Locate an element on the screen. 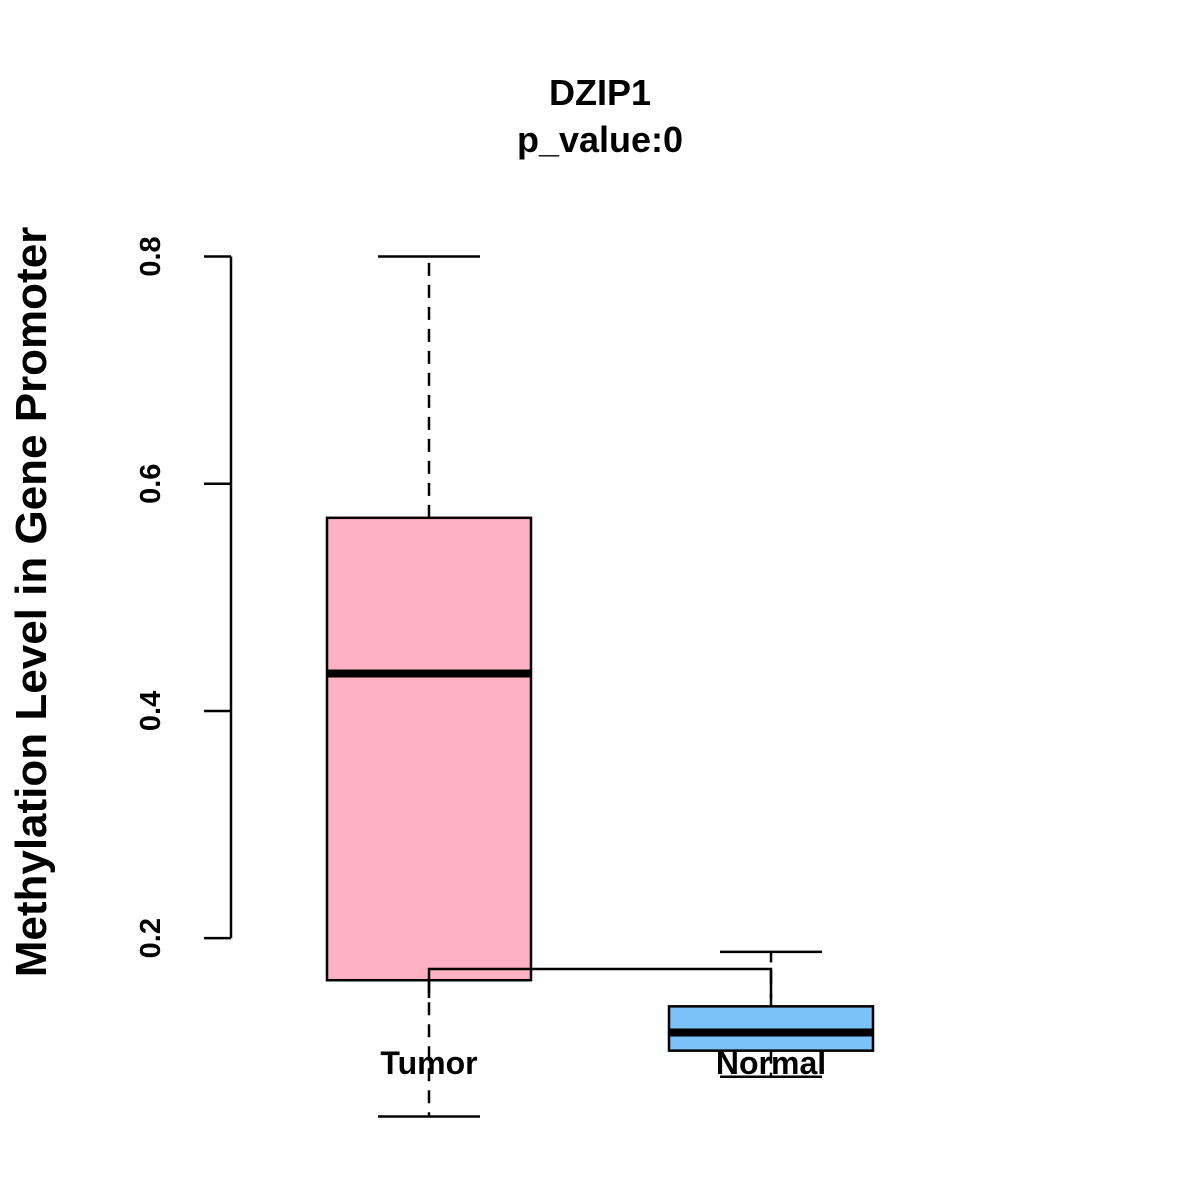 The image size is (1200, 1200). x-category-label: Tumor is located at coordinates (428, 1063).